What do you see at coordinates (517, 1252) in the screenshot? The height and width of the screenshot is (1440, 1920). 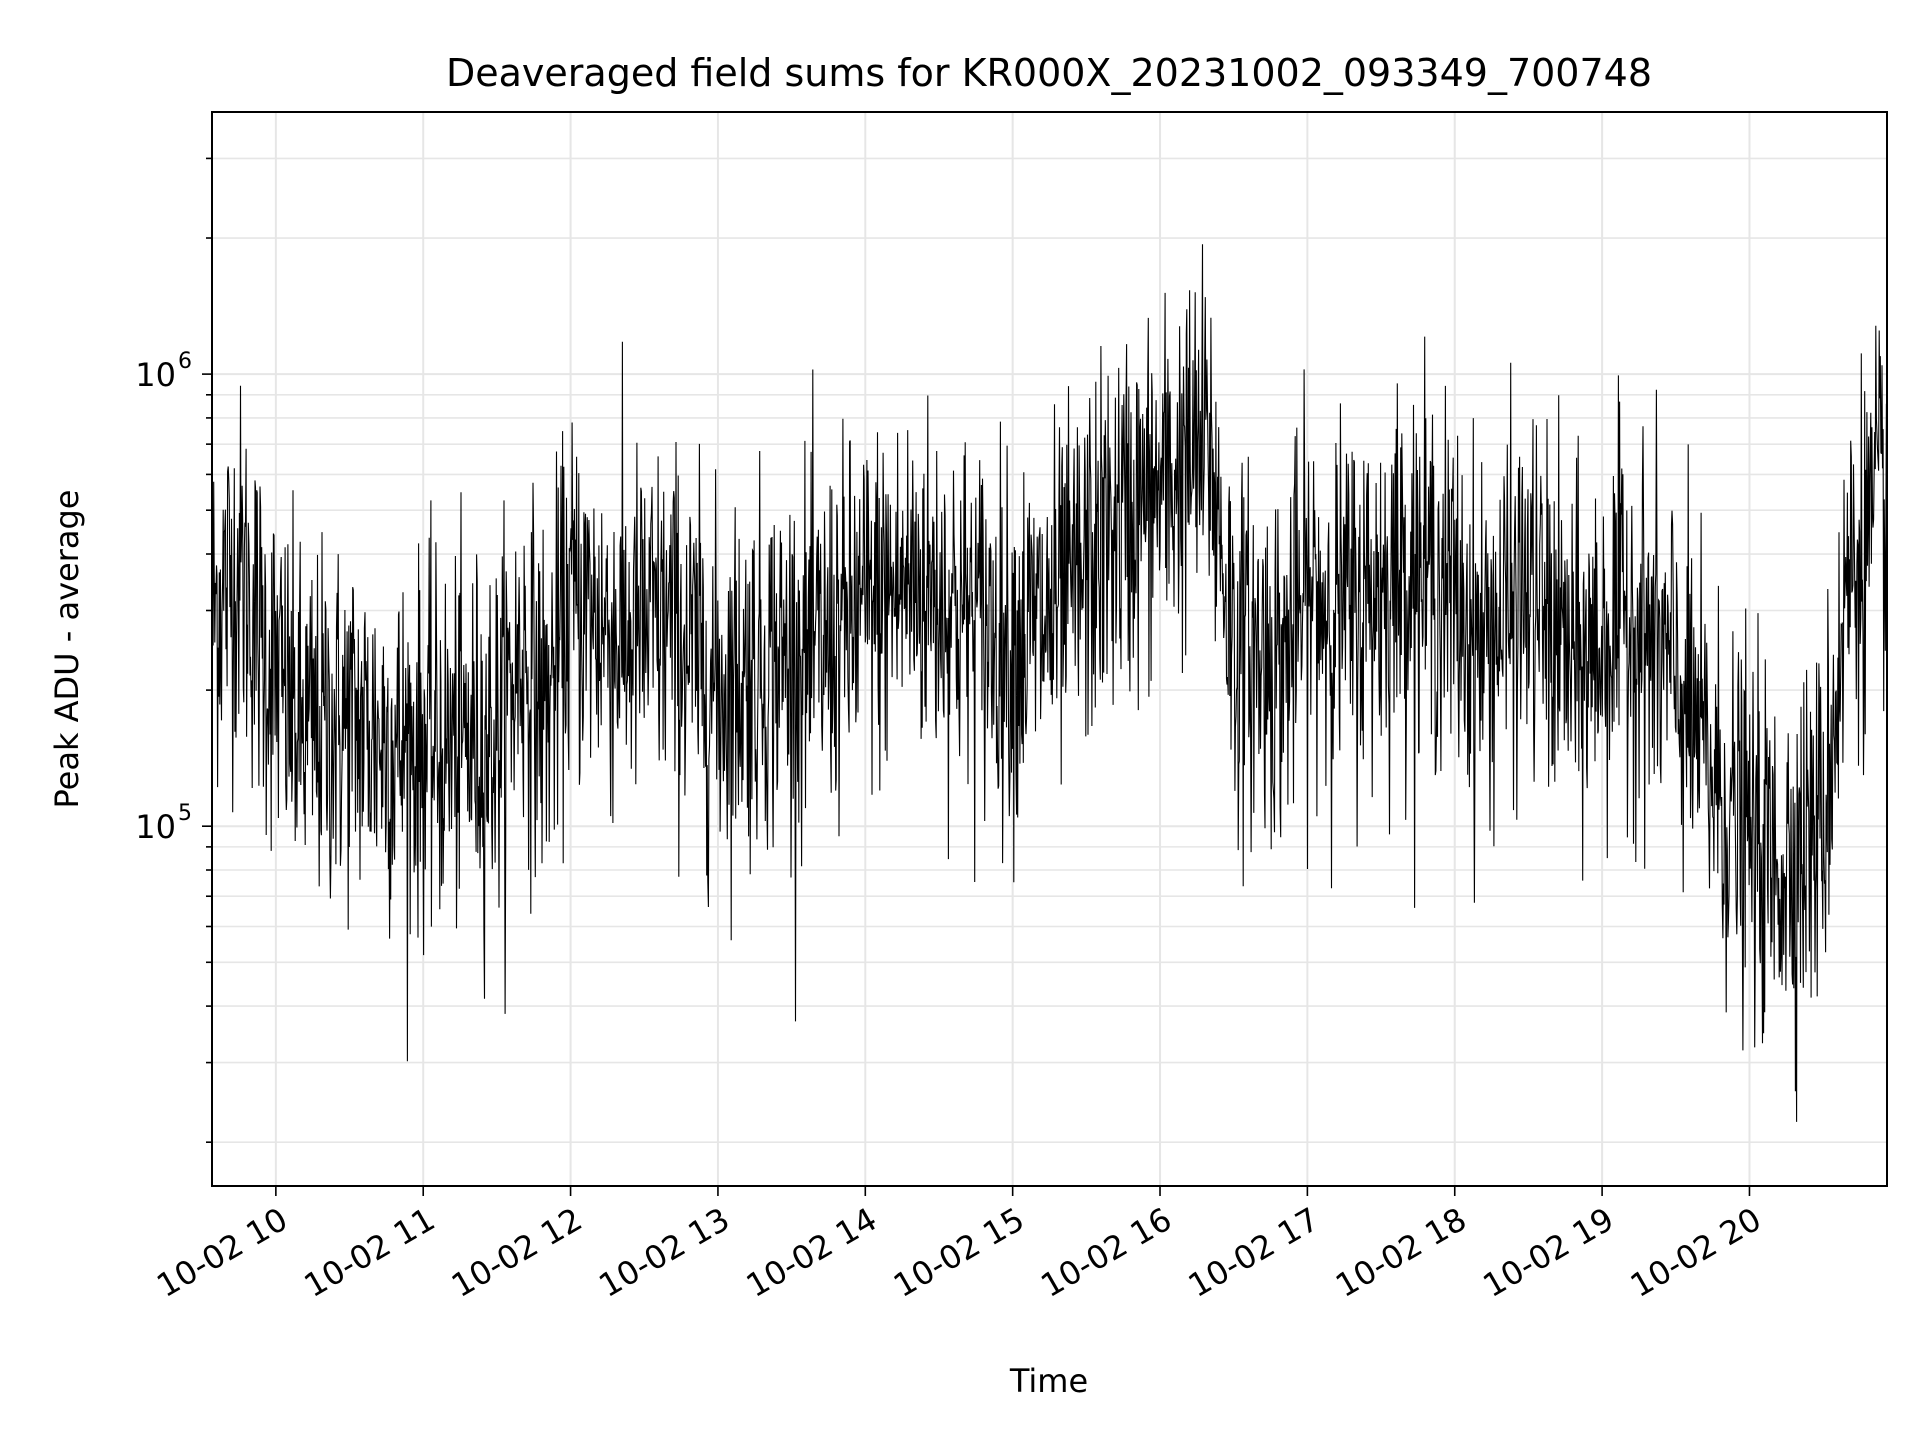 I see `x-tick-label: 10-02 12` at bounding box center [517, 1252].